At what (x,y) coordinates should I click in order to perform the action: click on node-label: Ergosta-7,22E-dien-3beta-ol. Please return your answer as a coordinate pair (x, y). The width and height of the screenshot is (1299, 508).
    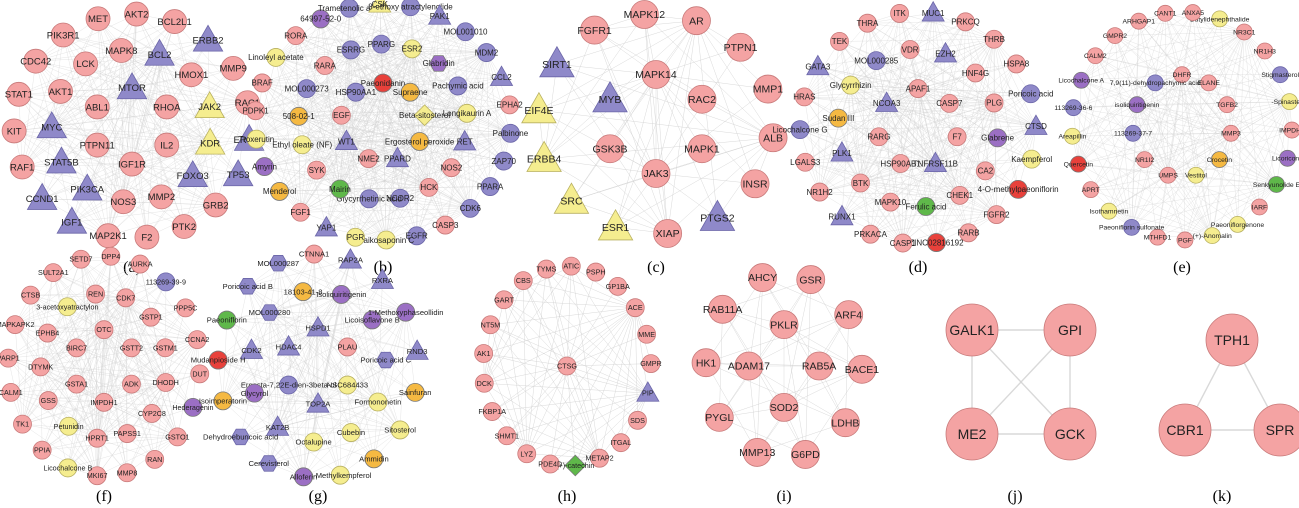
    Looking at the image, I should click on (289, 385).